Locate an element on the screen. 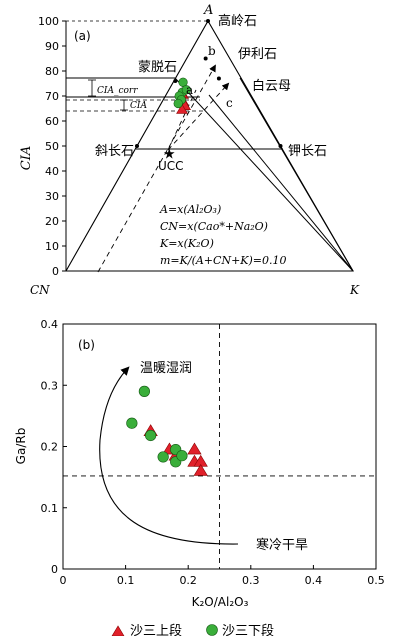  mineral-label-muscovite: 白云母 is located at coordinates (271, 86).